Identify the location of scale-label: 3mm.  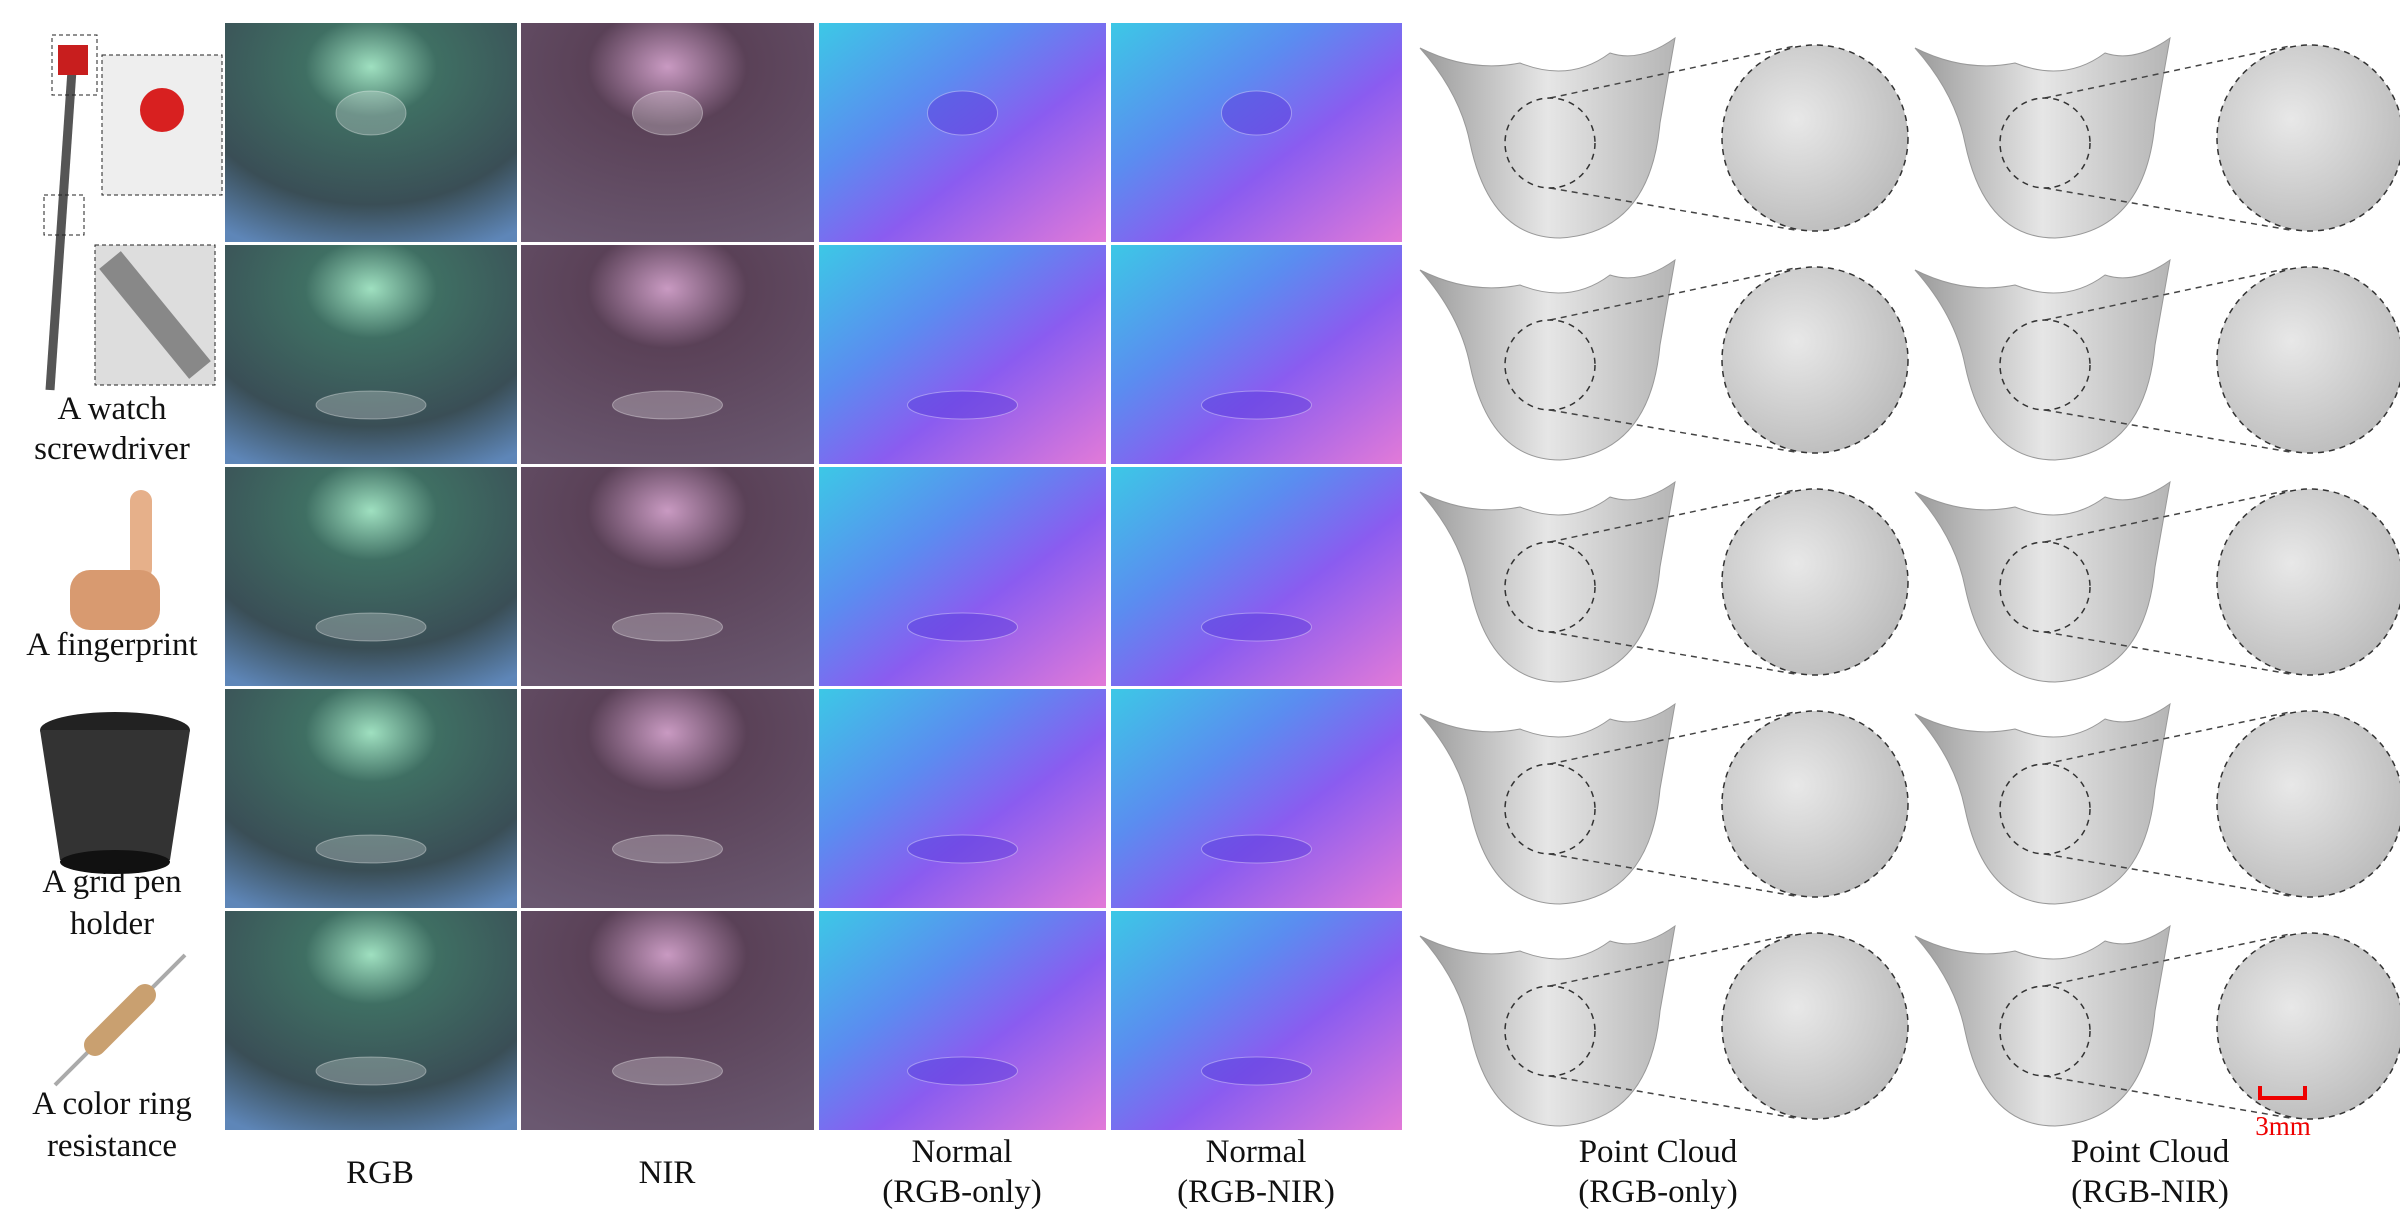
(2283, 1126).